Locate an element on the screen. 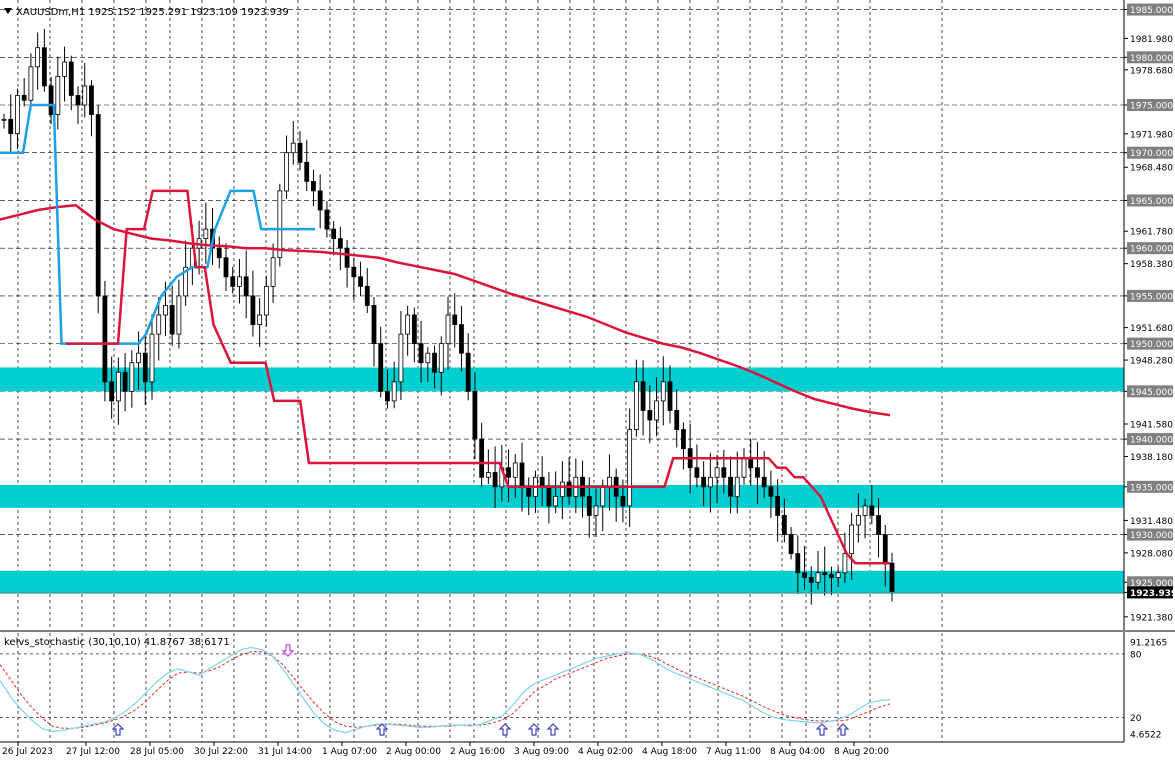 This screenshot has width=1175, height=762. level-price-label: 1960.000 is located at coordinates (1151, 250).